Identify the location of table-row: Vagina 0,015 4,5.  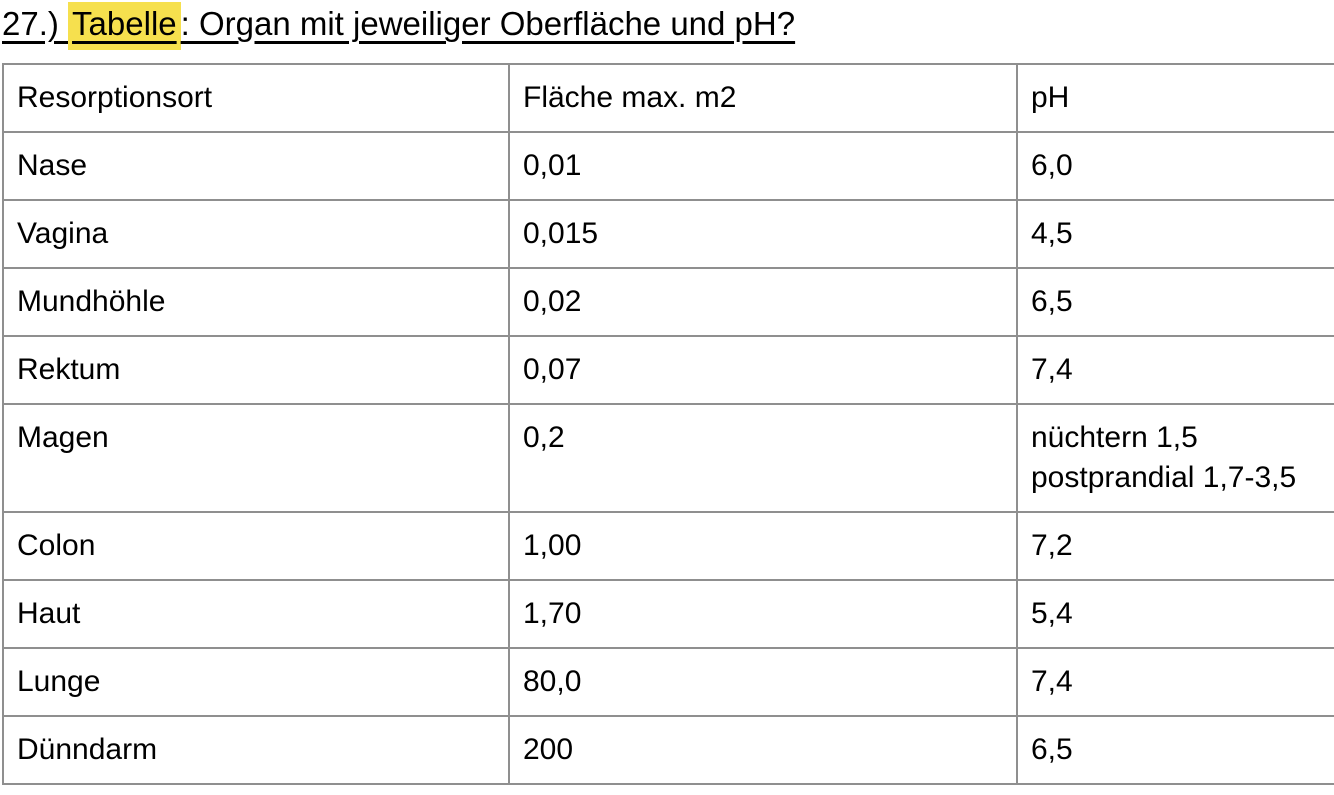
(668, 234).